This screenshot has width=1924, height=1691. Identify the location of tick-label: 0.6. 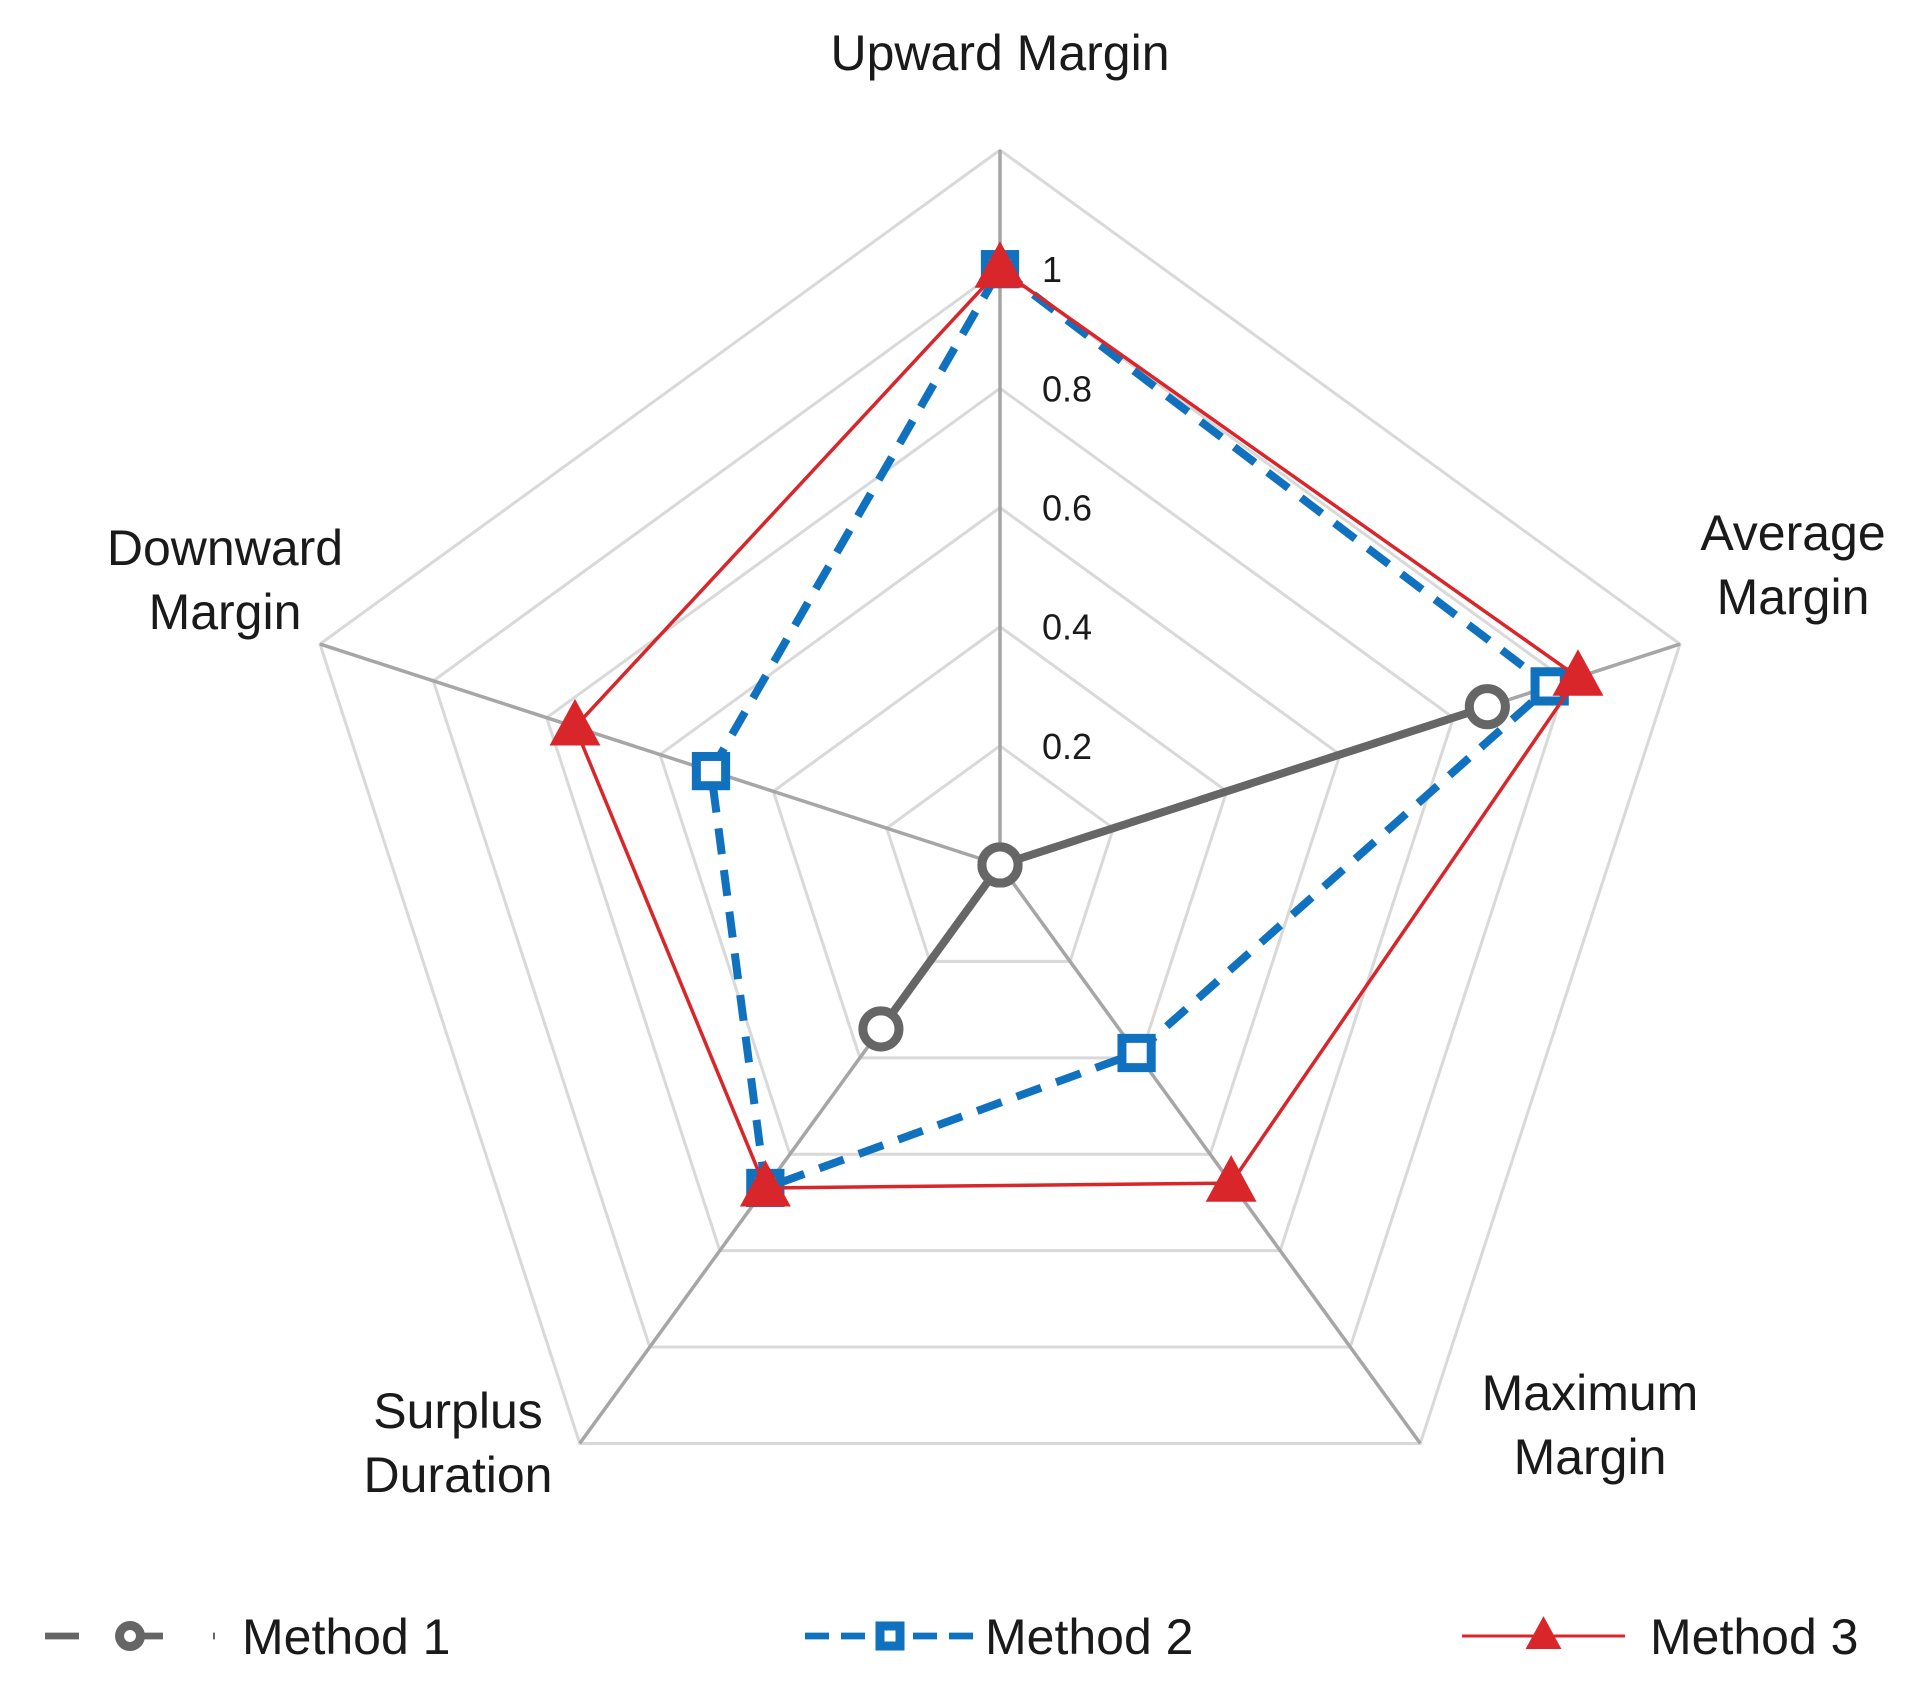
(1067, 508).